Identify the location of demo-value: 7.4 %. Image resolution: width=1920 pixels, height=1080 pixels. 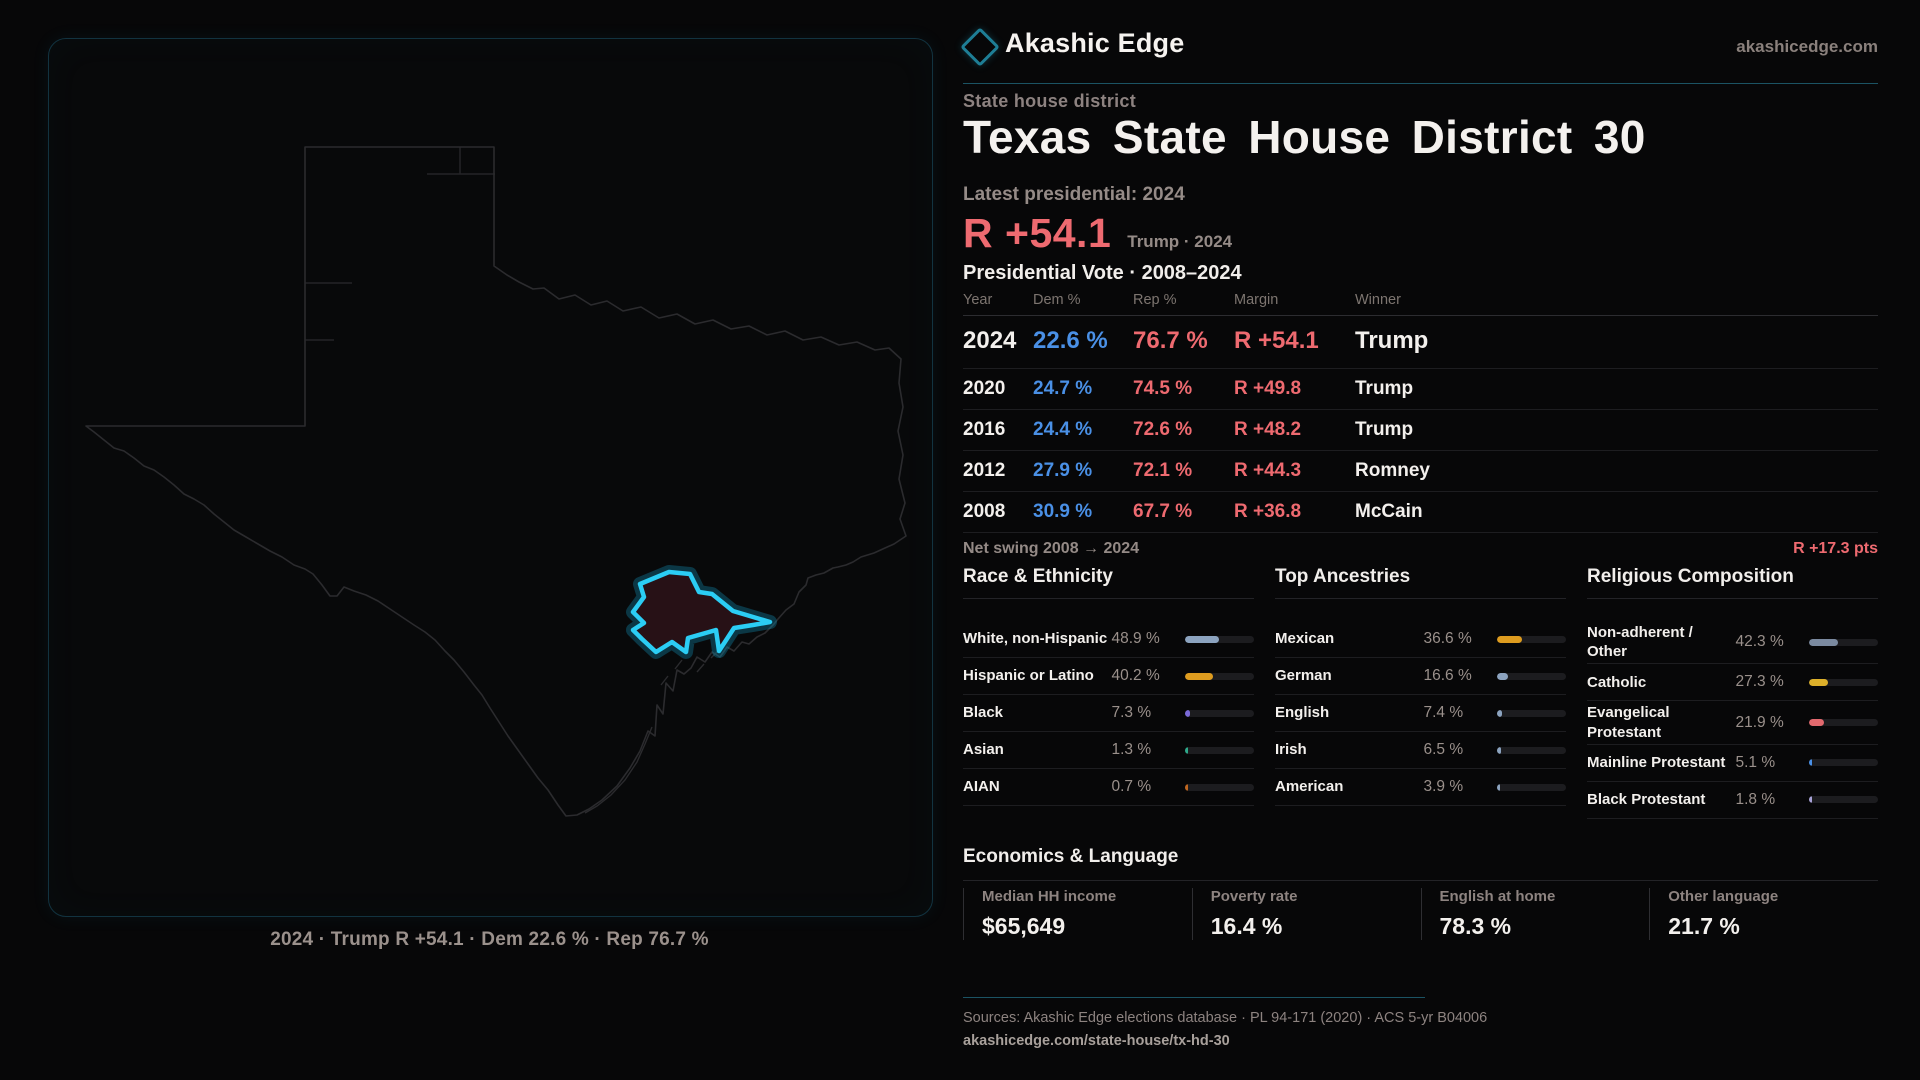
(1443, 712).